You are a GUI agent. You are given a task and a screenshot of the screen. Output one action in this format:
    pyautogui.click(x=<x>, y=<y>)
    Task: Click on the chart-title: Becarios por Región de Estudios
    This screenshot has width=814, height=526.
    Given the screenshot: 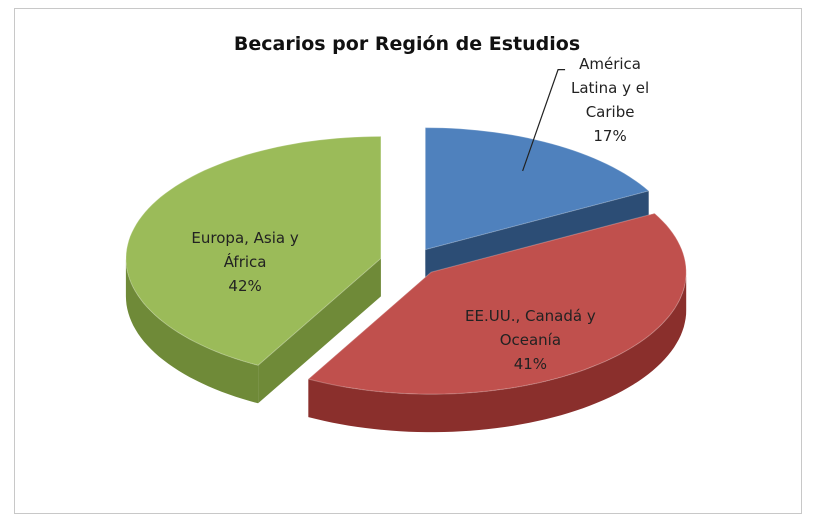 What is the action you would take?
    pyautogui.click(x=407, y=44)
    